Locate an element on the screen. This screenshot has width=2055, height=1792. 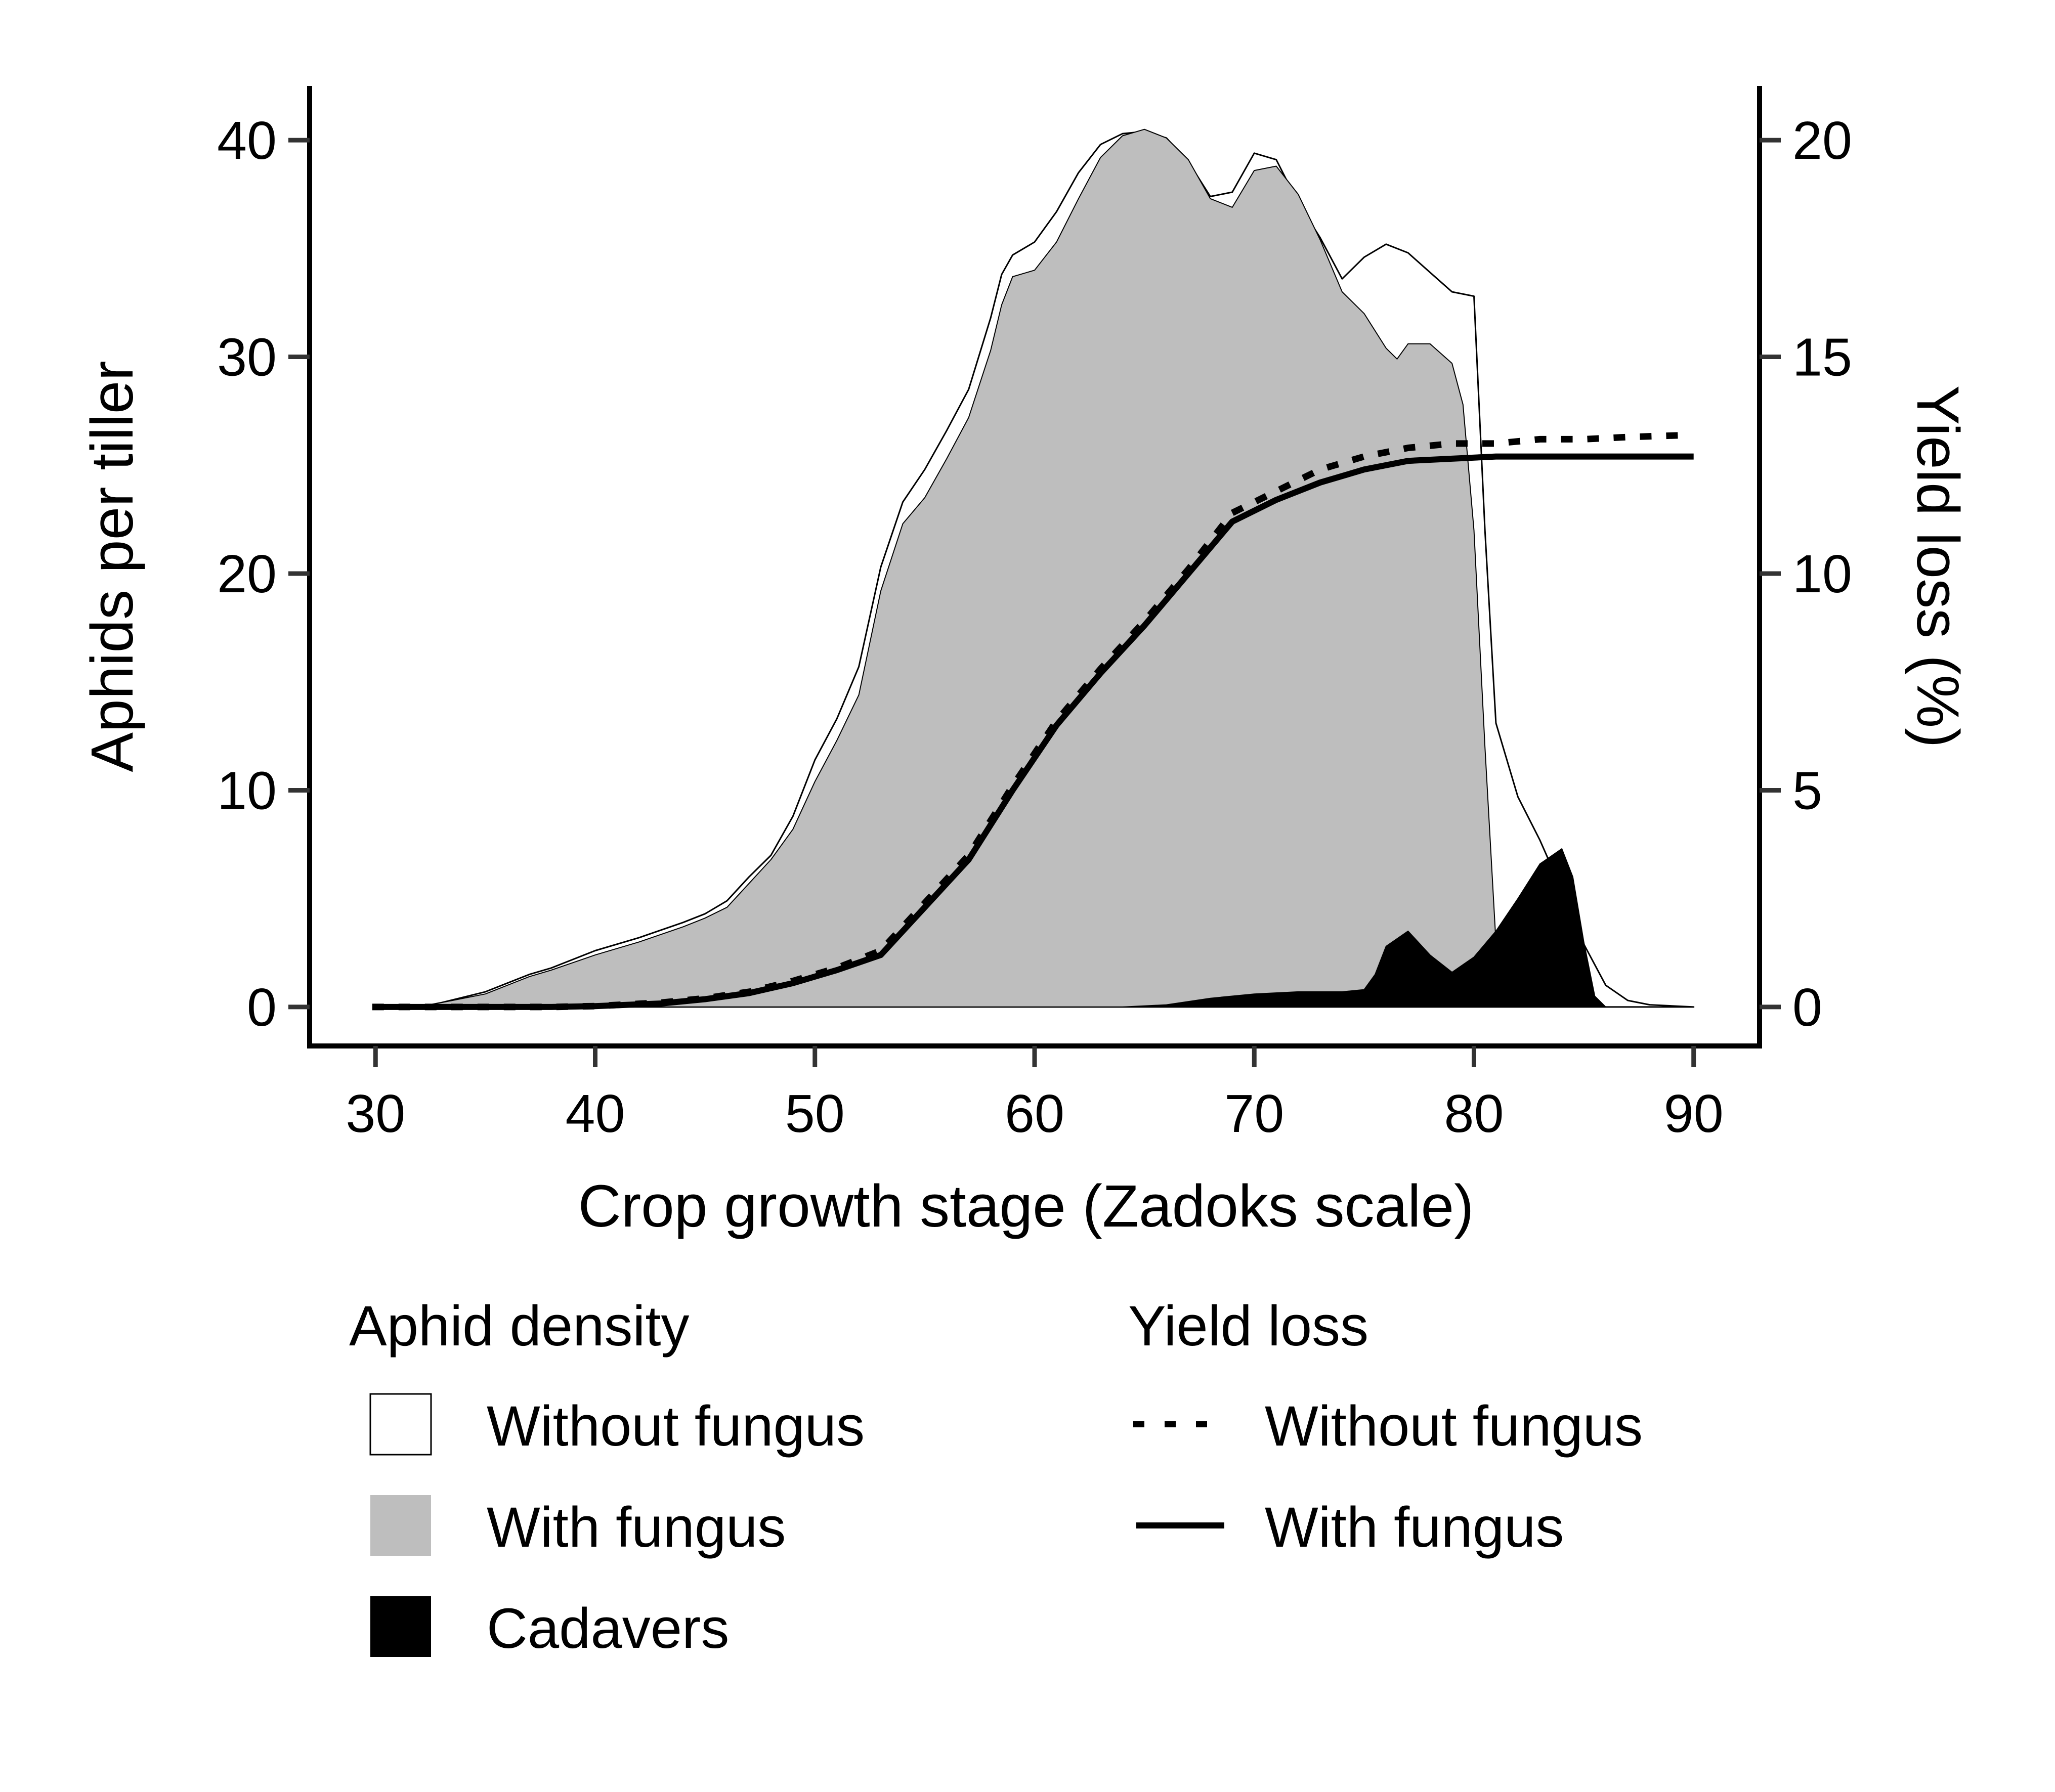
x-tick-label: 90 is located at coordinates (1694, 1114).